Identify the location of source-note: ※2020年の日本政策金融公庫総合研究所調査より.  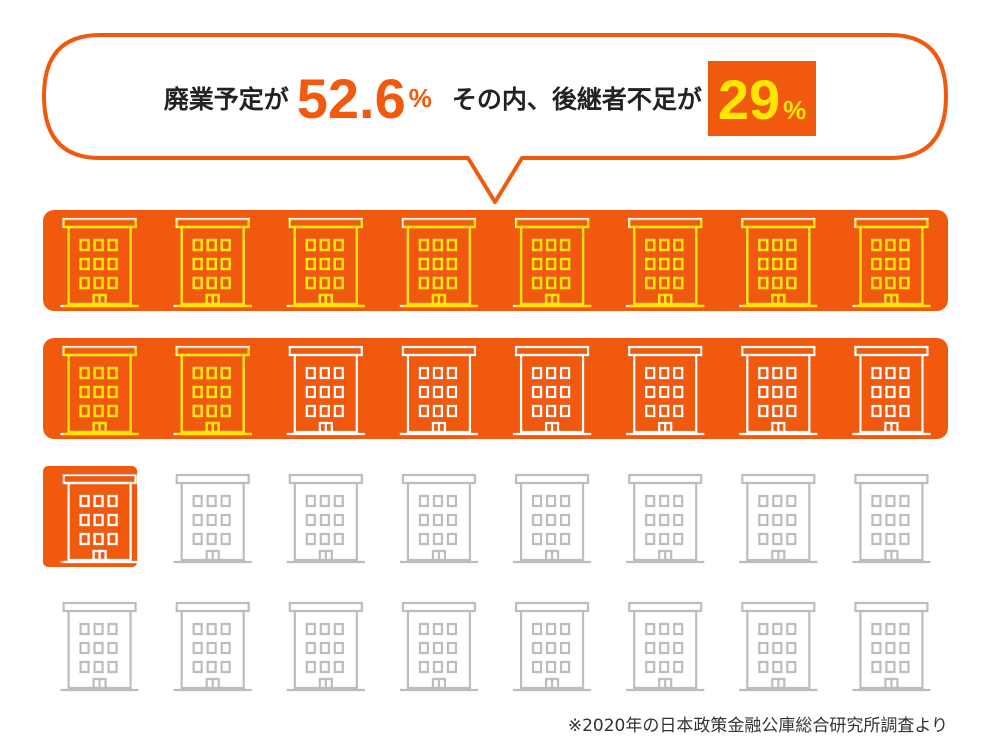
(757, 726).